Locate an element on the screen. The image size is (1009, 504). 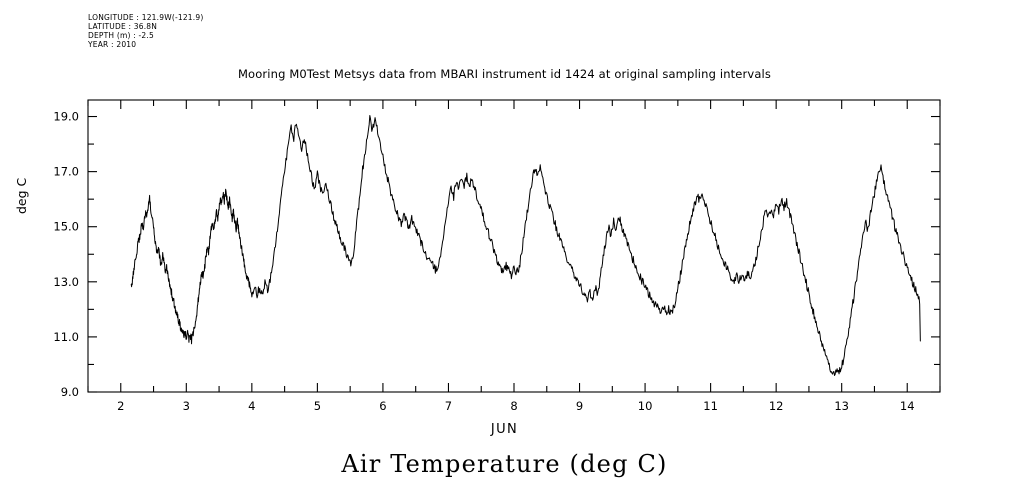
metadata-latitude: LATITUDE : 36.8N is located at coordinates (123, 26).